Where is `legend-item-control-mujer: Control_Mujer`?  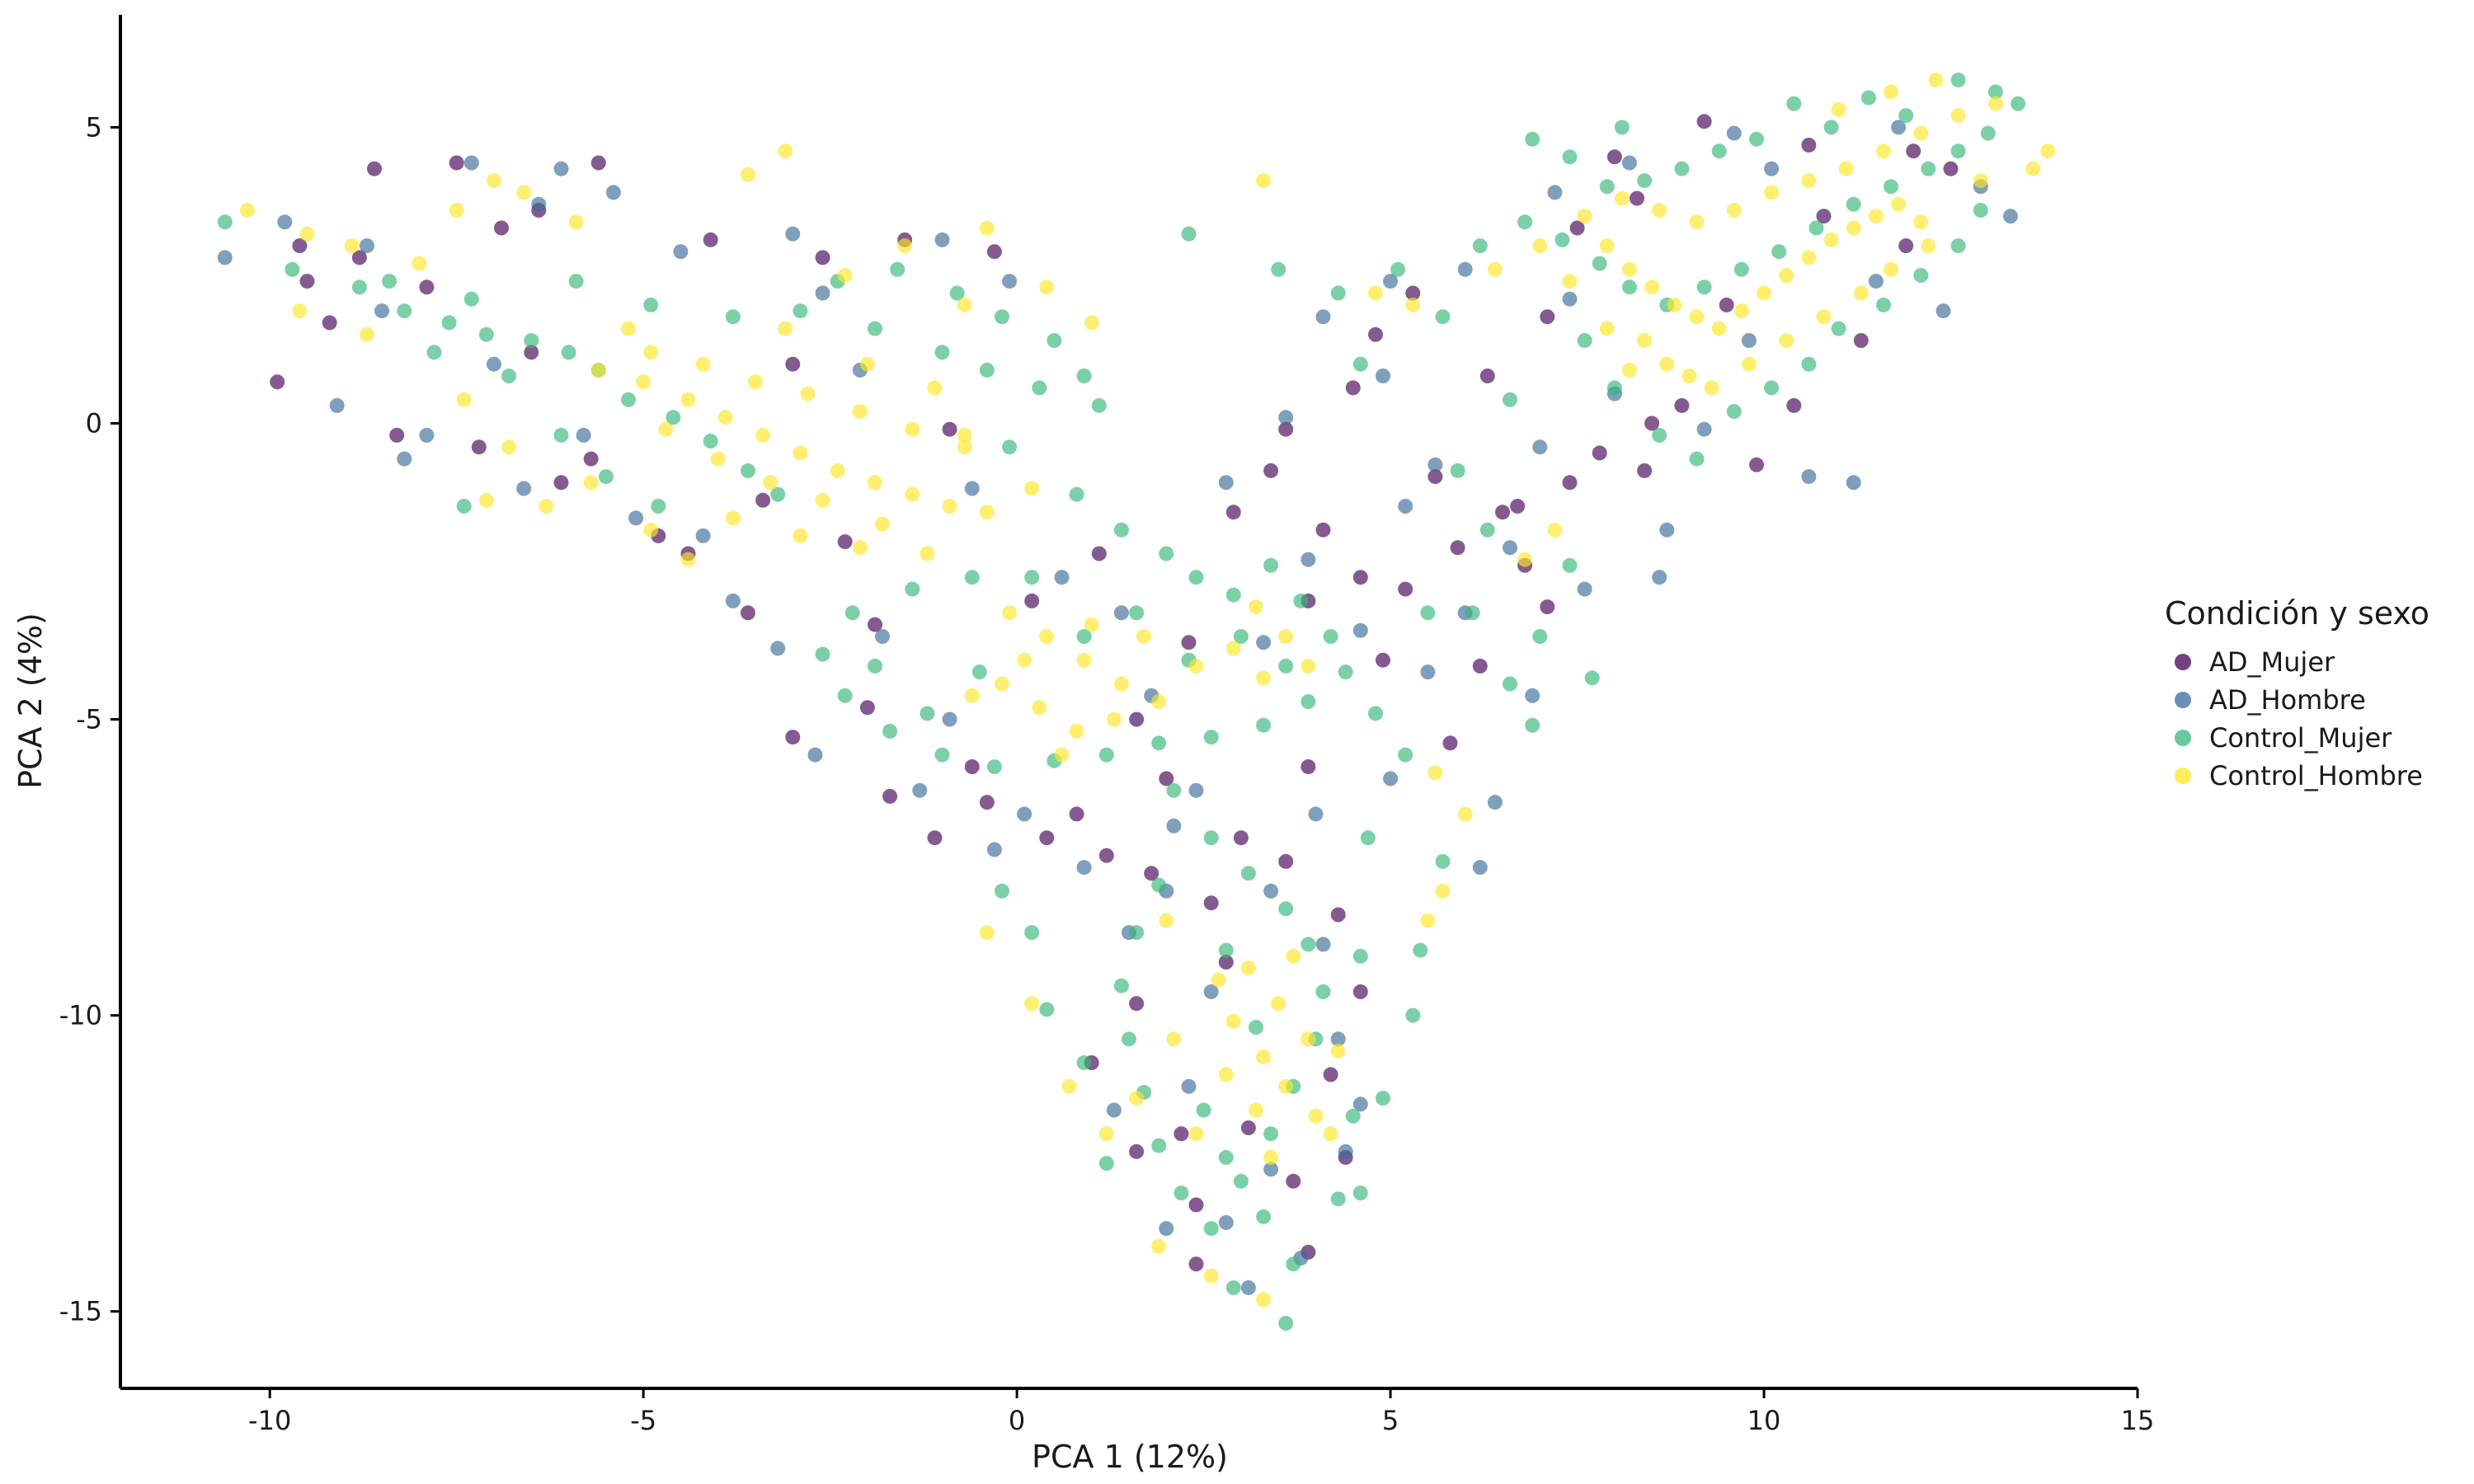
legend-item-control-mujer: Control_Mujer is located at coordinates (2297, 738).